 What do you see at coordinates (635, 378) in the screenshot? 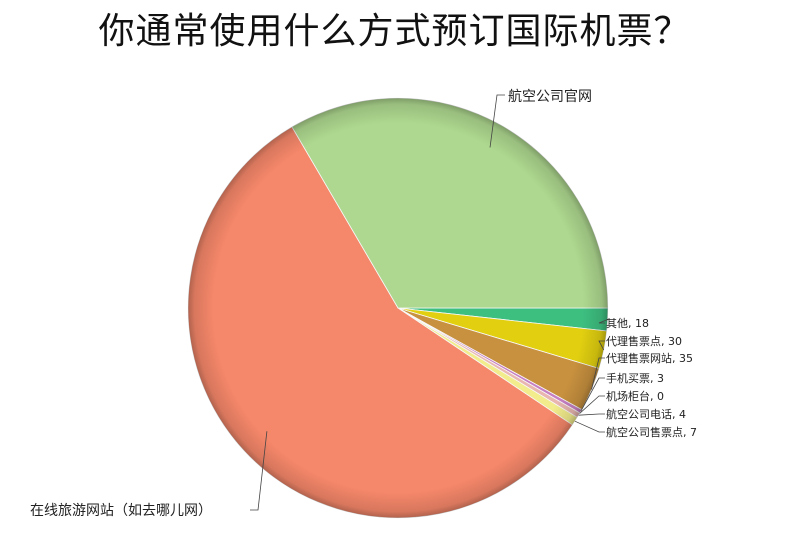
I see `slice-label-3: 手机买票, 3` at bounding box center [635, 378].